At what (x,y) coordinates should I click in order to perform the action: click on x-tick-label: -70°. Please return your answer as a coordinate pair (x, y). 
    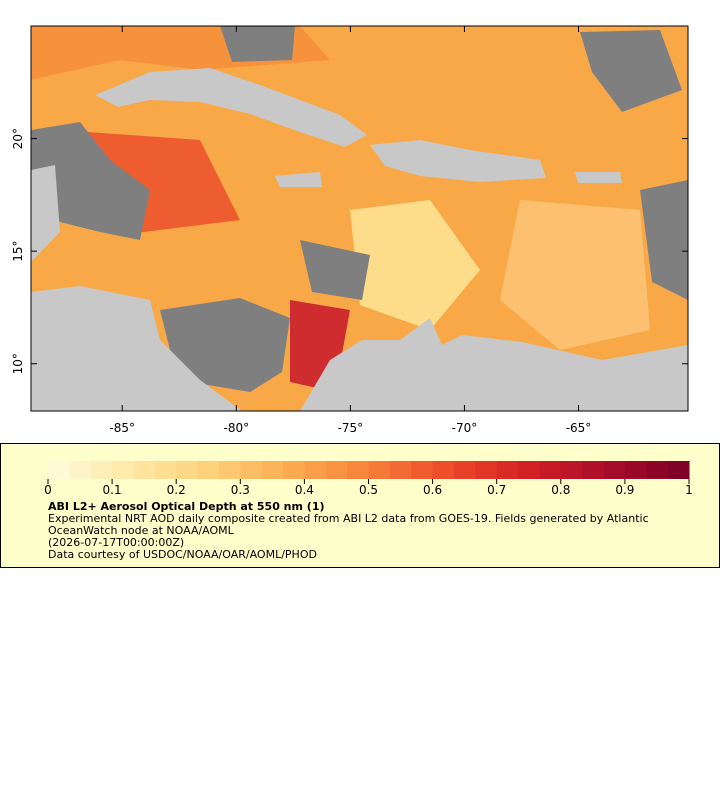
    Looking at the image, I should click on (465, 428).